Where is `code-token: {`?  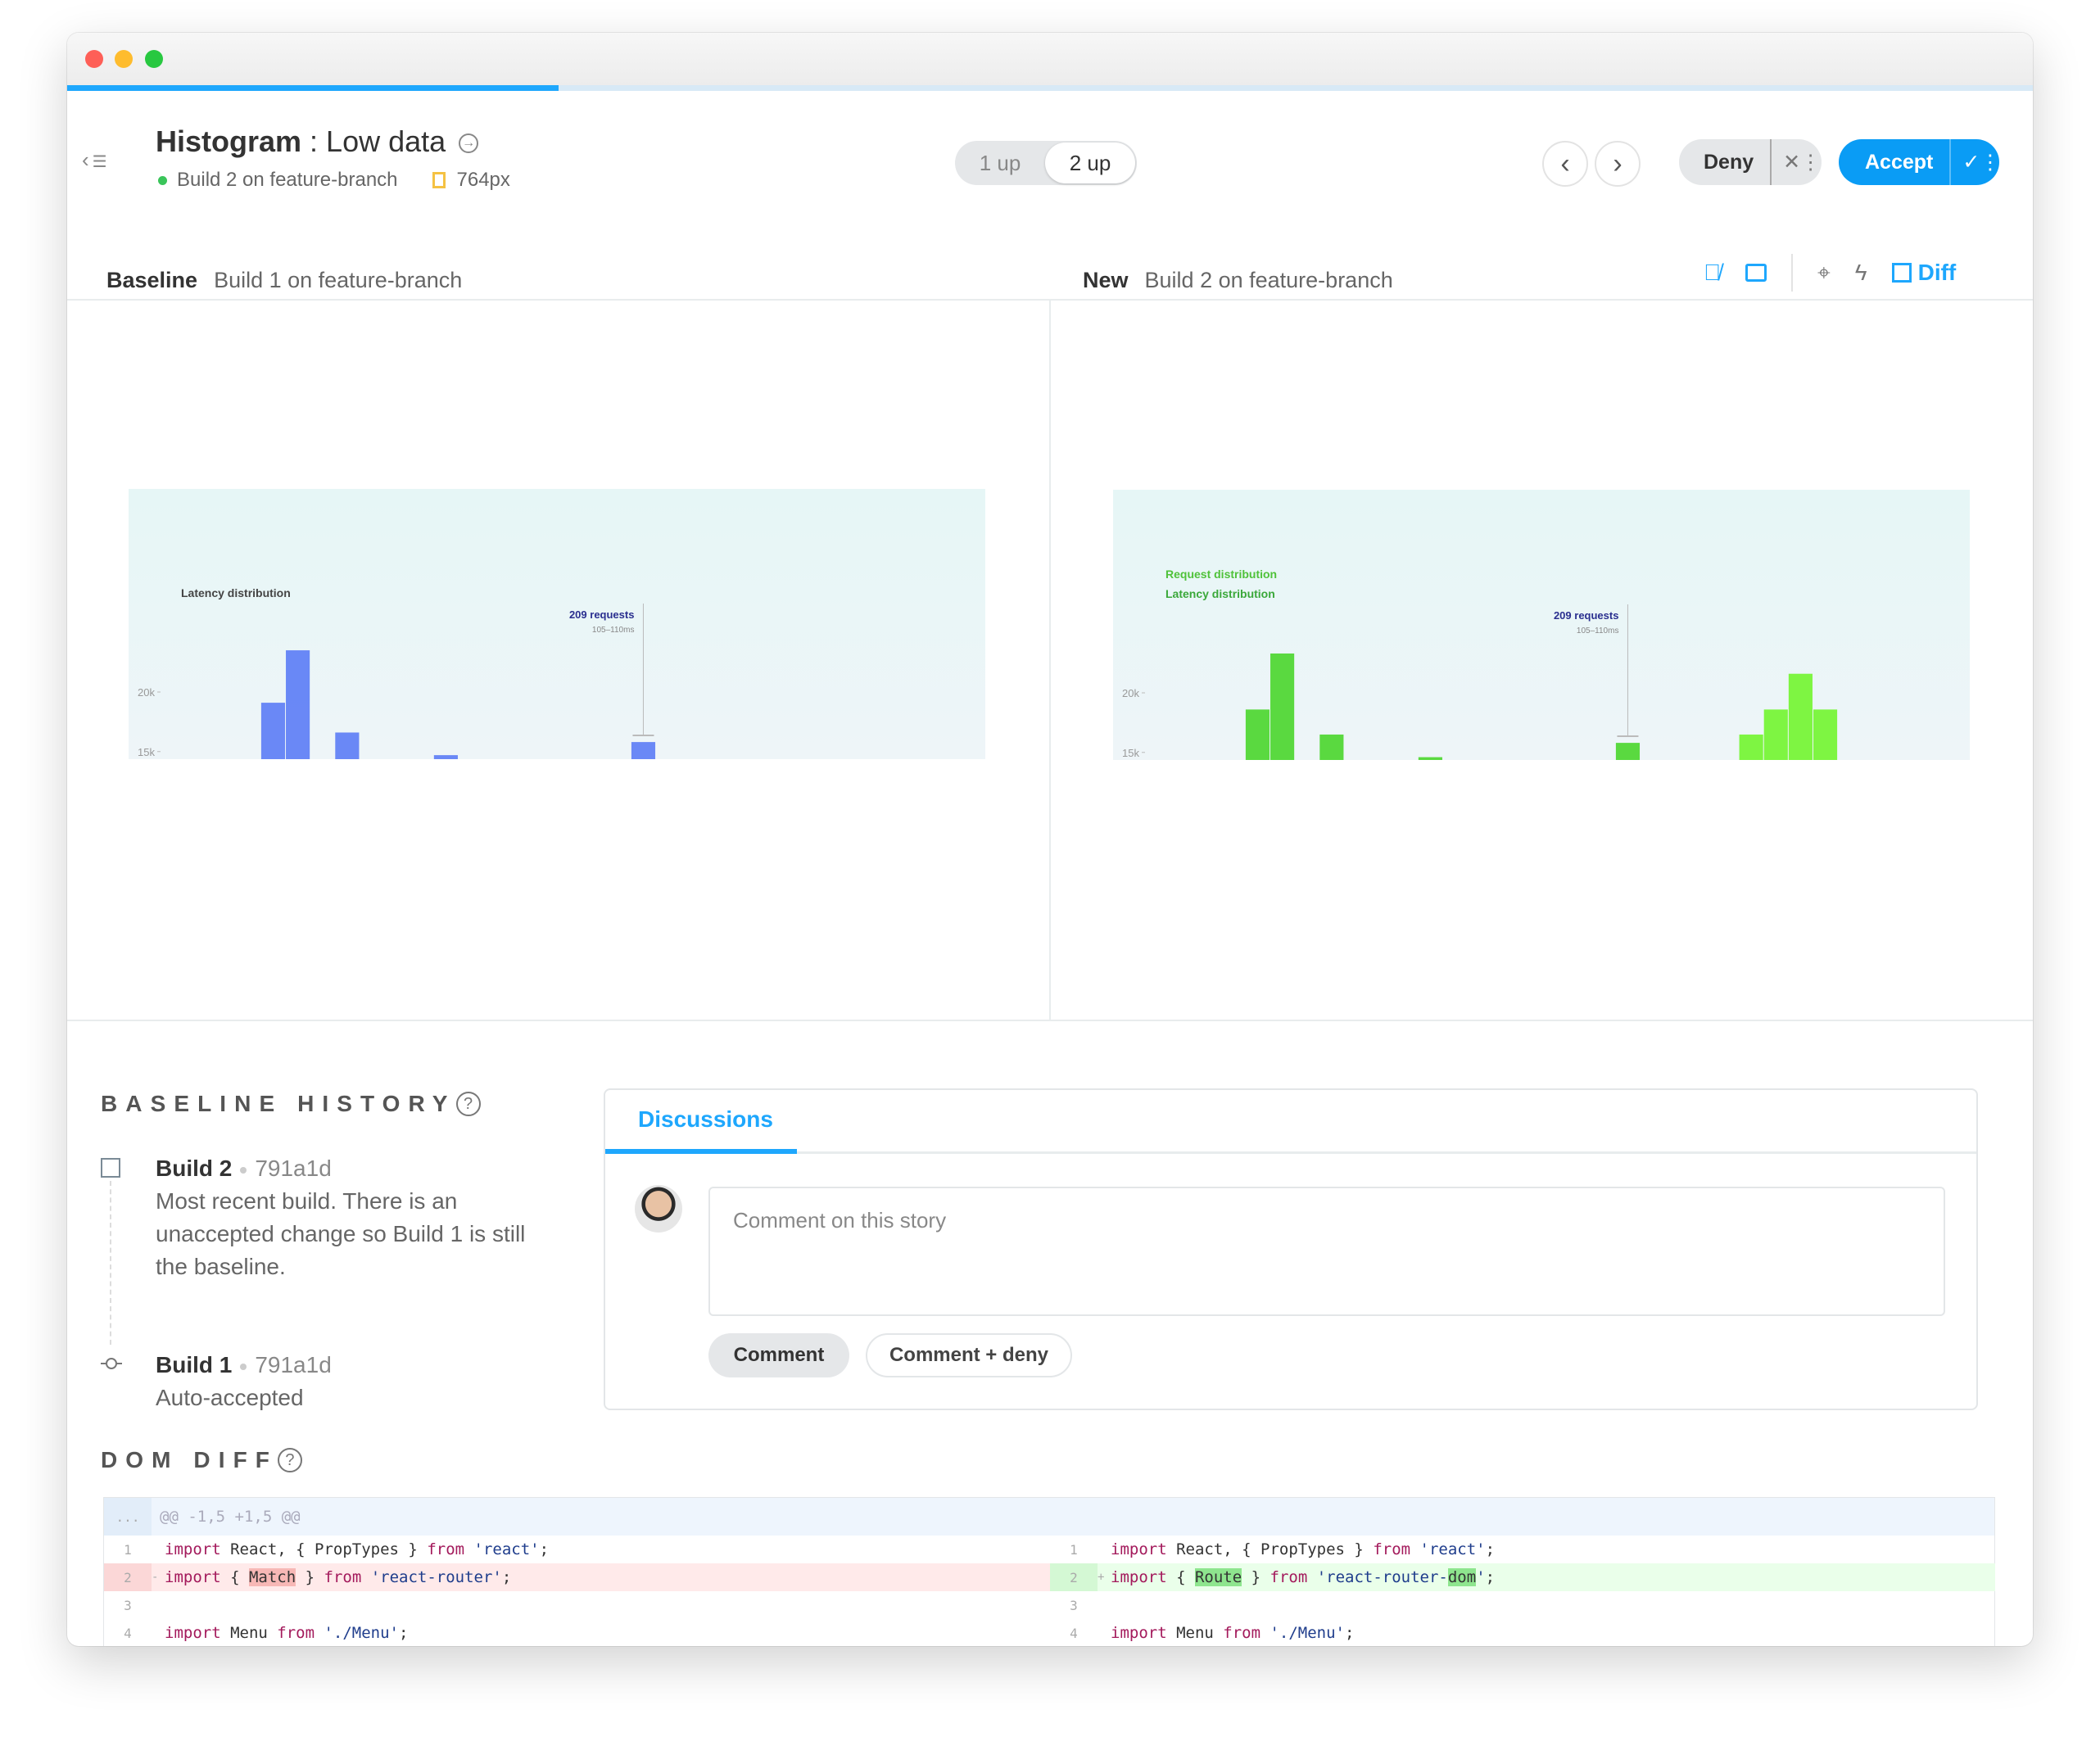
code-token: { is located at coordinates (234, 1577).